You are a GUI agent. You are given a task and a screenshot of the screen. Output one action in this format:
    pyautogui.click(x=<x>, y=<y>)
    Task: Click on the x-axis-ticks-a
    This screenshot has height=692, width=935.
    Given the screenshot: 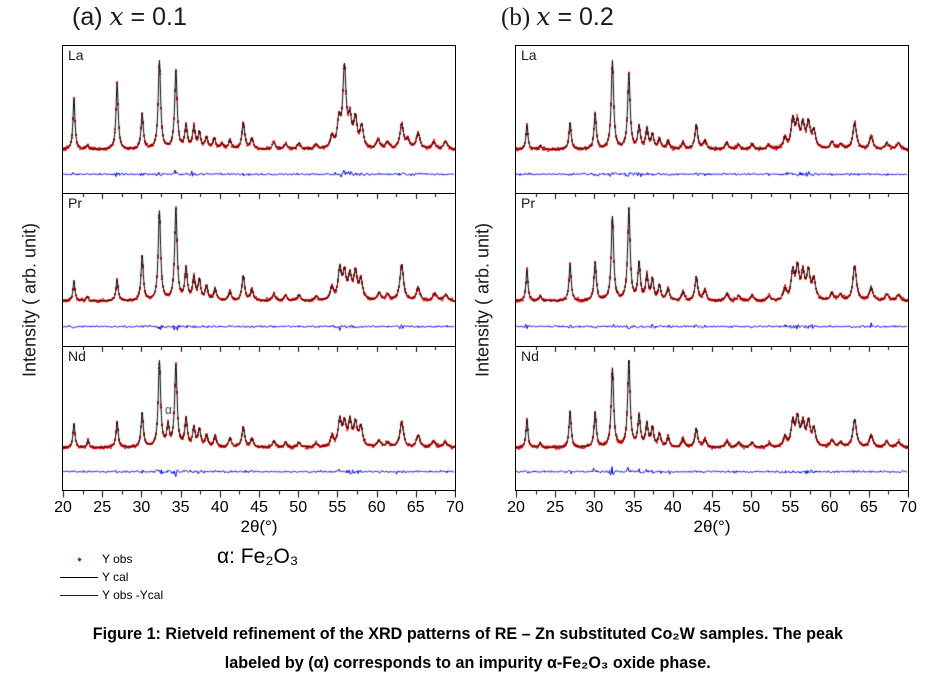 What is the action you would take?
    pyautogui.click(x=259, y=495)
    